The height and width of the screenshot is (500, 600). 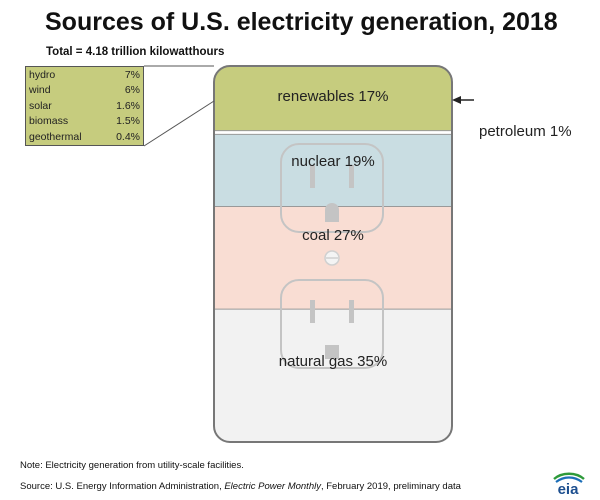 I want to click on segment-label-renewables: renewables 17%, so click(x=333, y=97).